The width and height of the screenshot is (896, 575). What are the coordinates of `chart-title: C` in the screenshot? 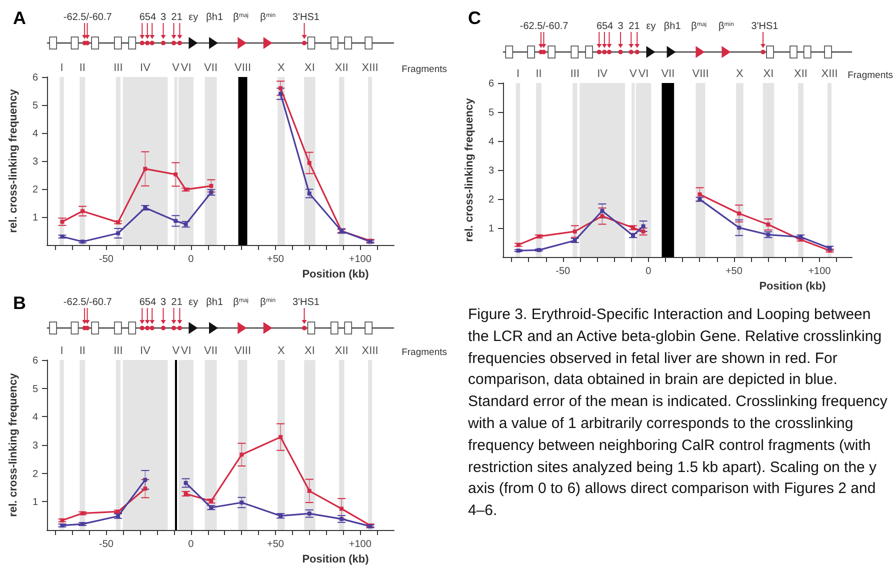 It's located at (474, 18).